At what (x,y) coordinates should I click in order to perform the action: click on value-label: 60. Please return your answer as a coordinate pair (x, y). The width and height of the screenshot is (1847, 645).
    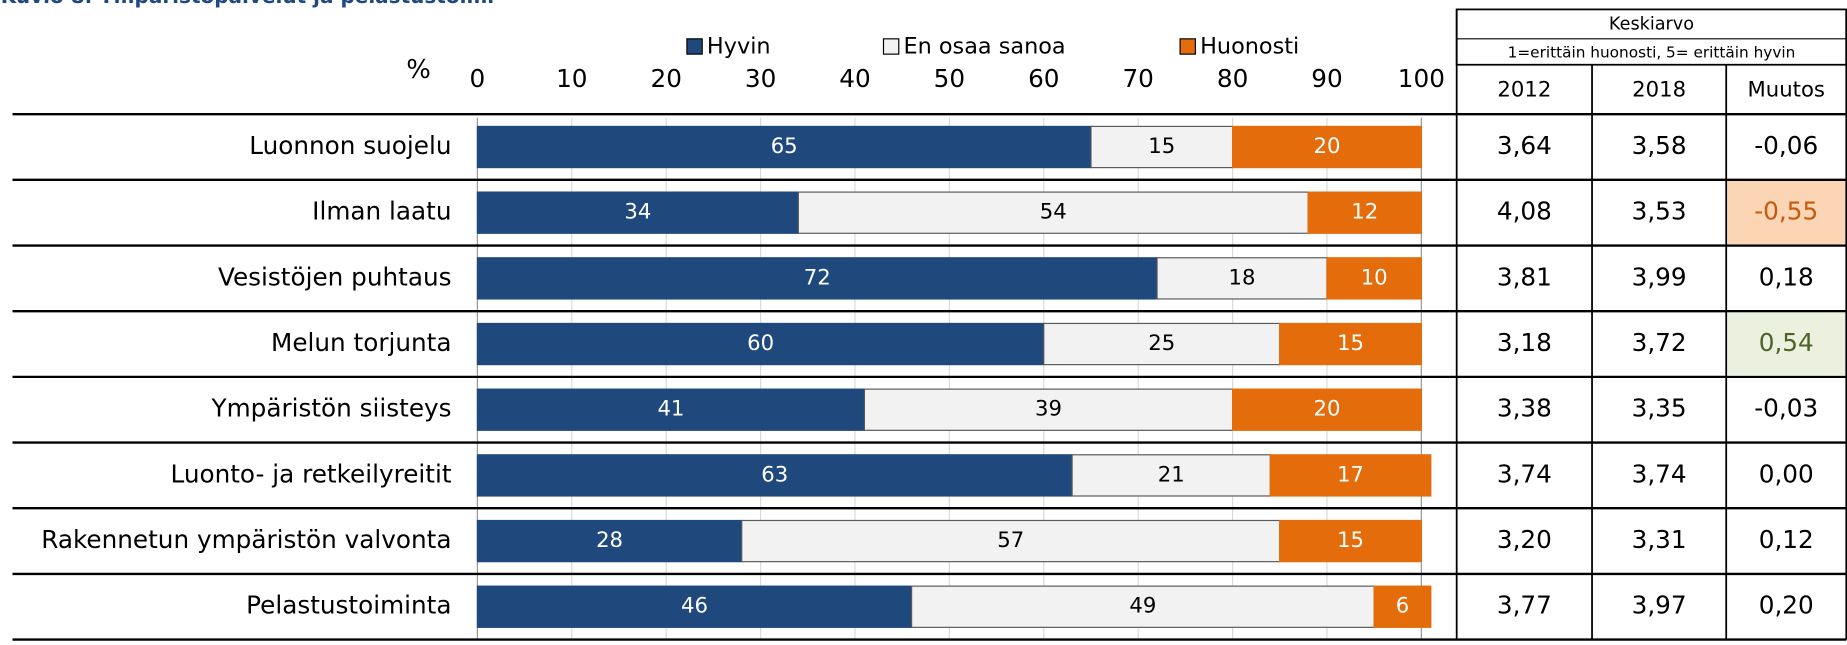
    Looking at the image, I should click on (760, 342).